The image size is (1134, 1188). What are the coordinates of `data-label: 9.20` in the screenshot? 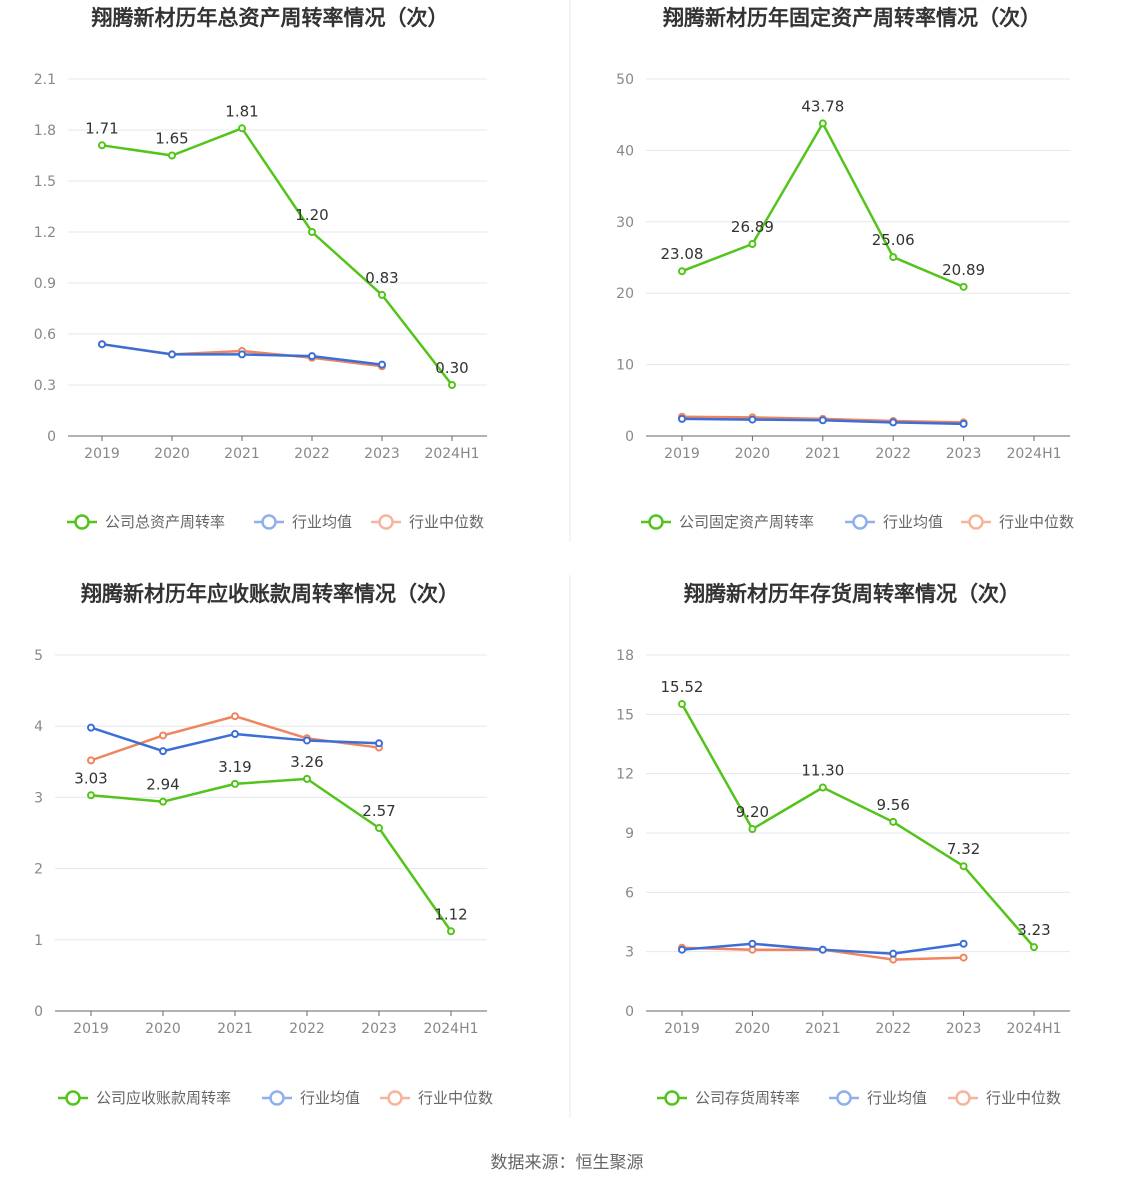 It's located at (752, 812).